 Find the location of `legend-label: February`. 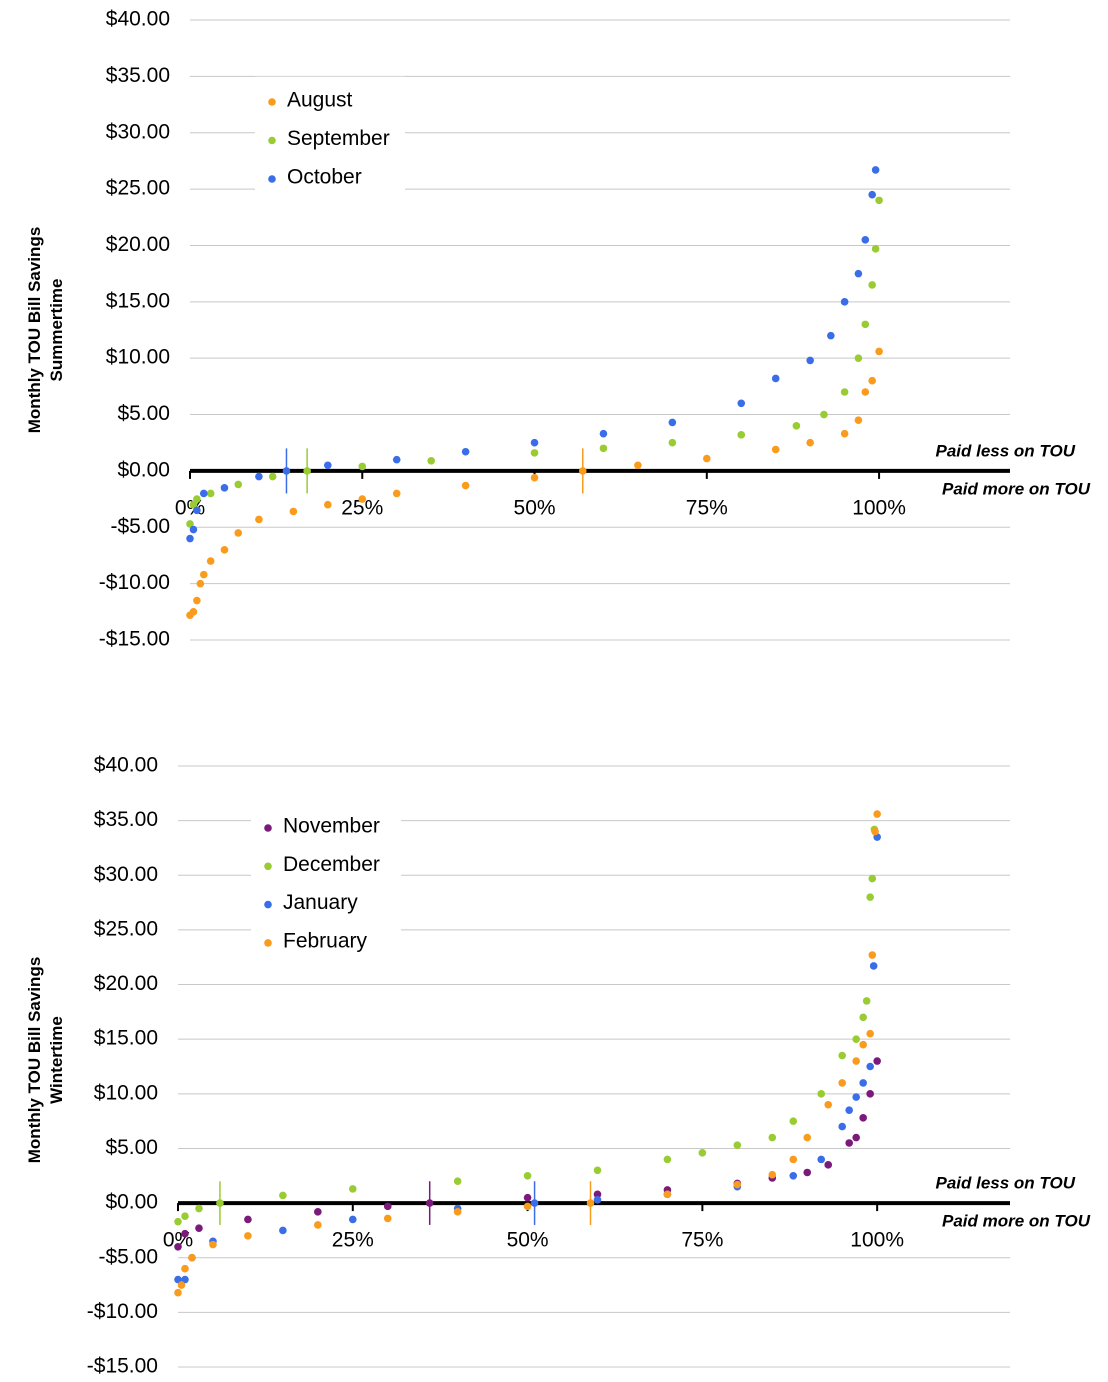

legend-label: February is located at coordinates (325, 940).